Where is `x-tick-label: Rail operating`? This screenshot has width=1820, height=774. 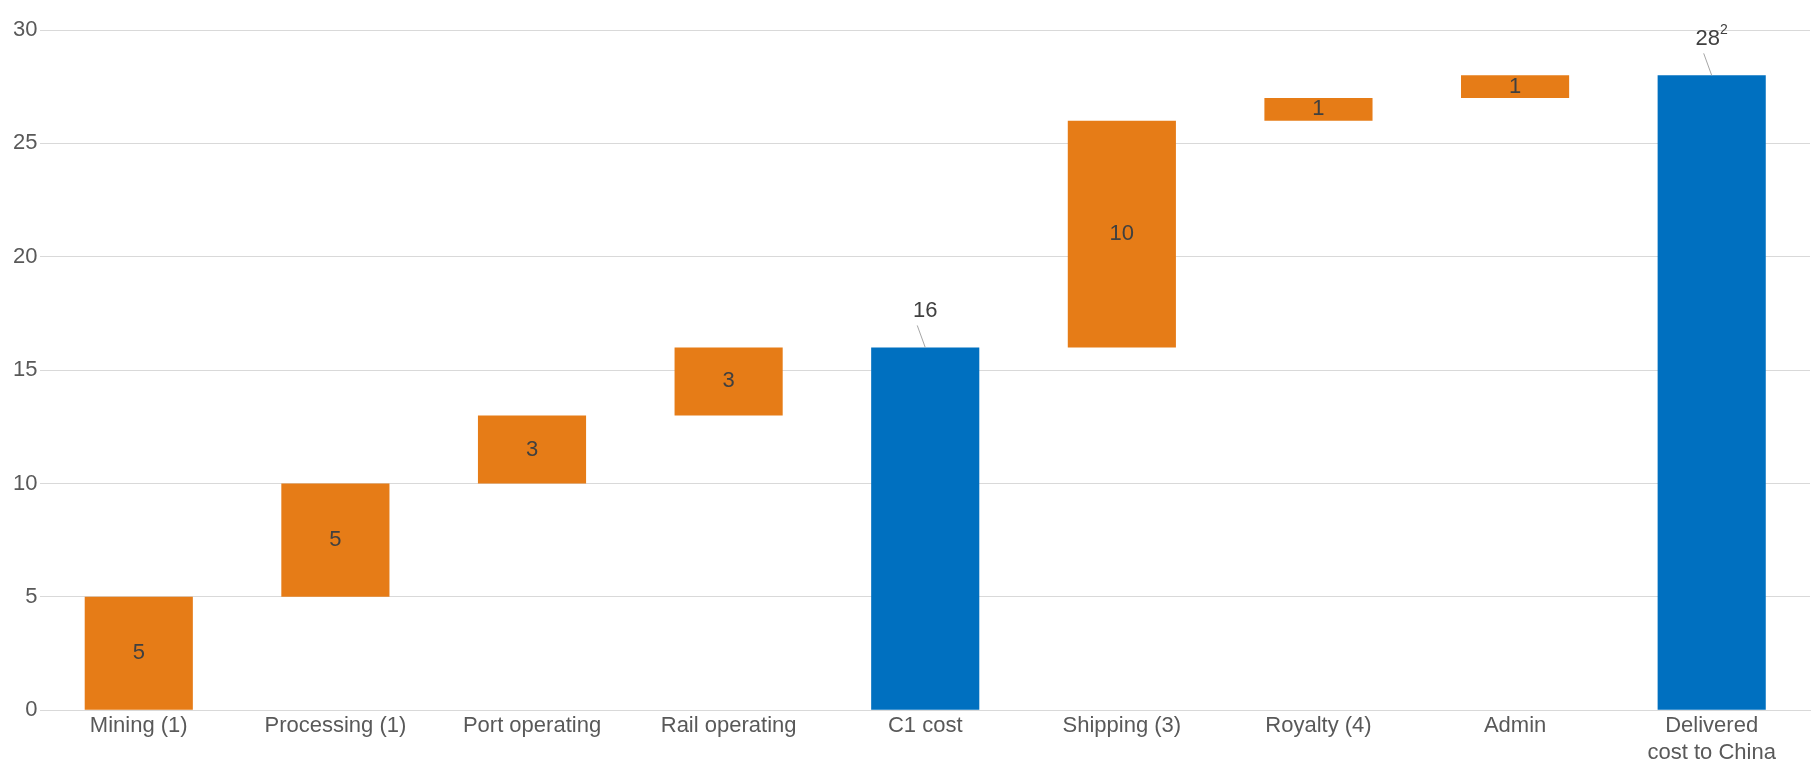
x-tick-label: Rail operating is located at coordinates (728, 725).